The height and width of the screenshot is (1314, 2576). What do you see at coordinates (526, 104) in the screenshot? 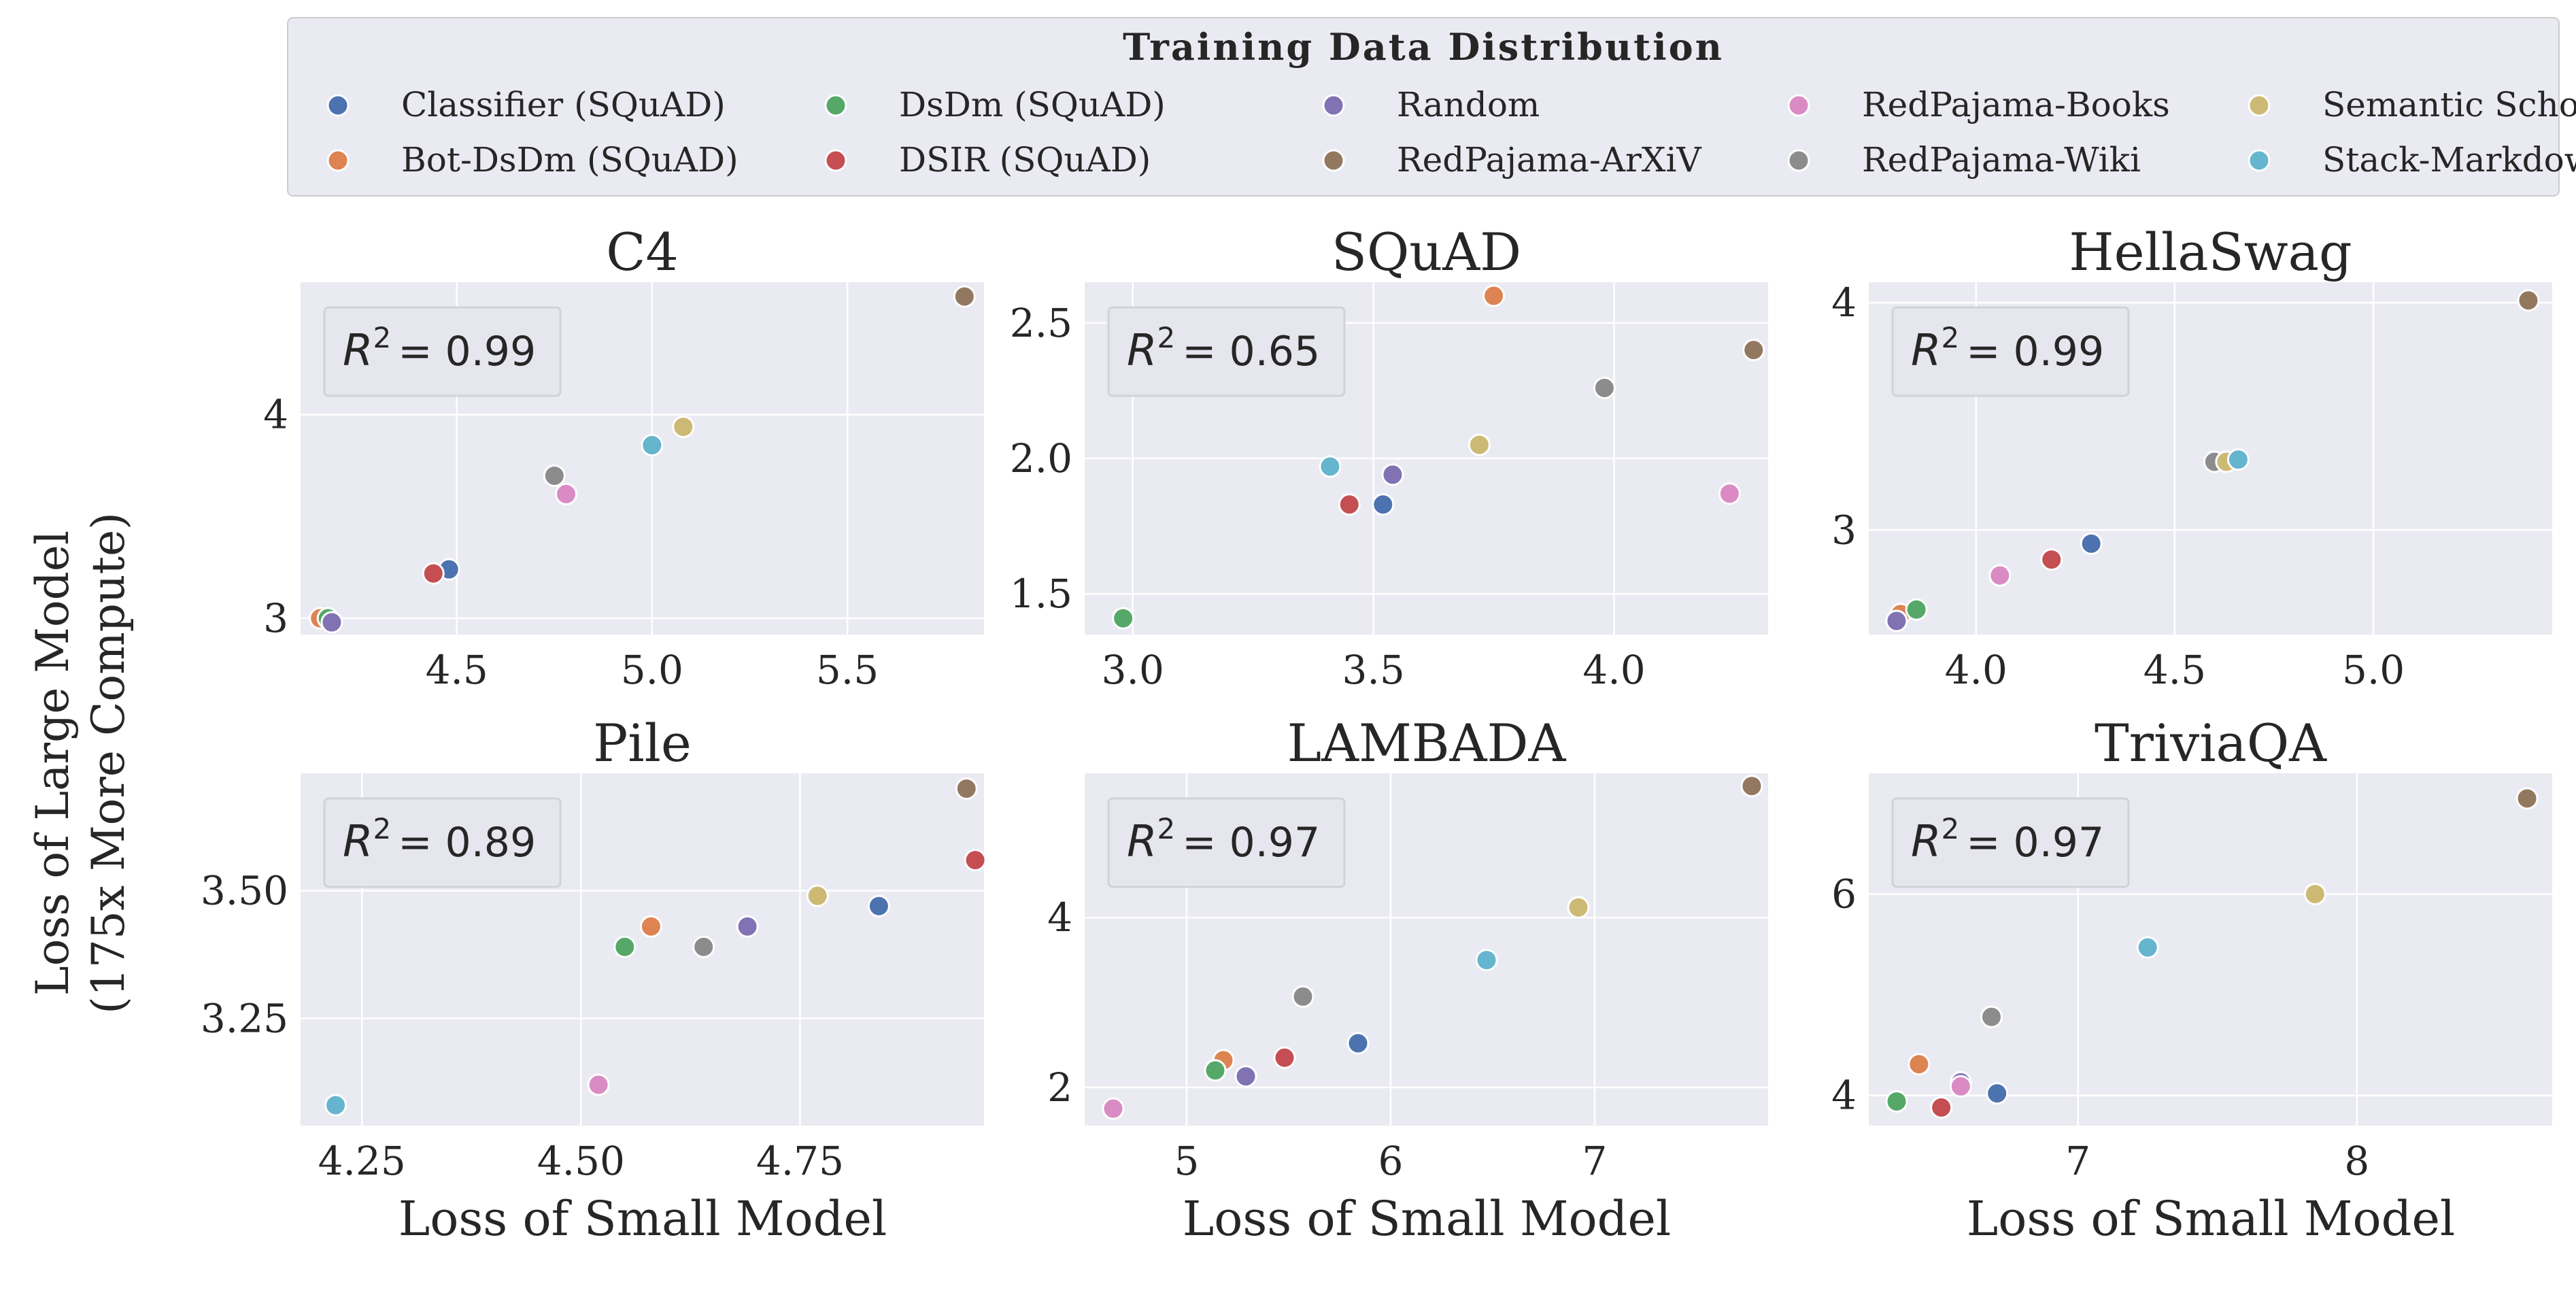
I see `legend-item-classifier-squad: Classifier (SQuAD)` at bounding box center [526, 104].